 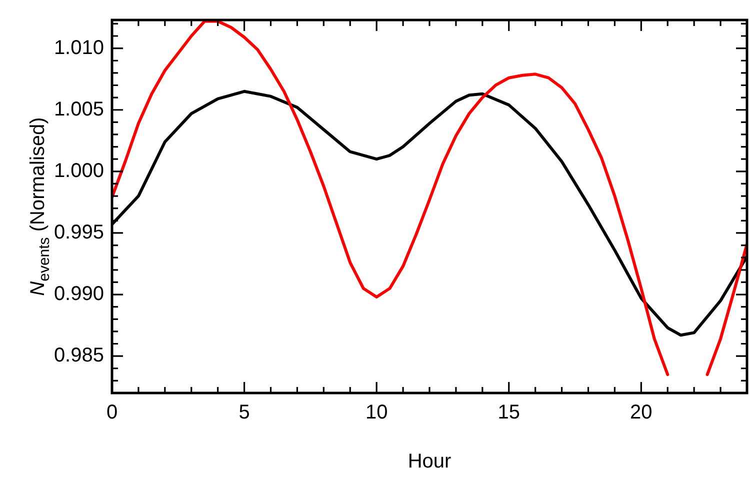 I want to click on x-axis-title: Hour, so click(x=430, y=461).